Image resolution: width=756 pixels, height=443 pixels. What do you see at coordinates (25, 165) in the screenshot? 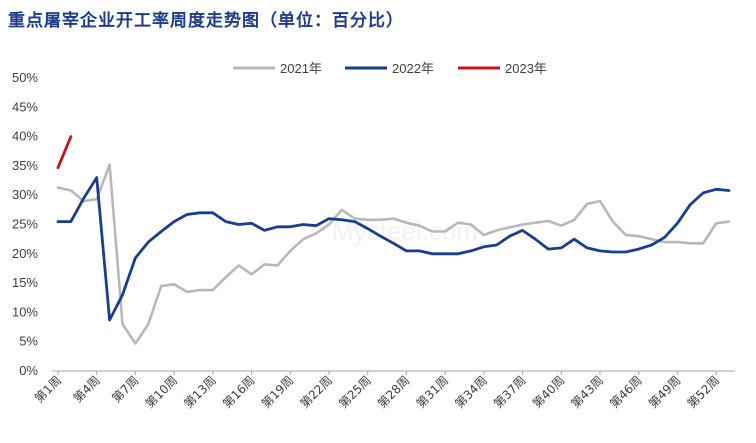
I see `y-tick-label: 35%` at bounding box center [25, 165].